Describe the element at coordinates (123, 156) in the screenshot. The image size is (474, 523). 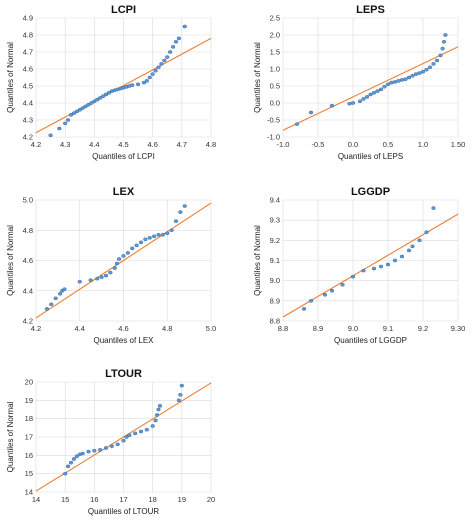
I see `x-axis-label: Quantiles of LCPI` at that location.